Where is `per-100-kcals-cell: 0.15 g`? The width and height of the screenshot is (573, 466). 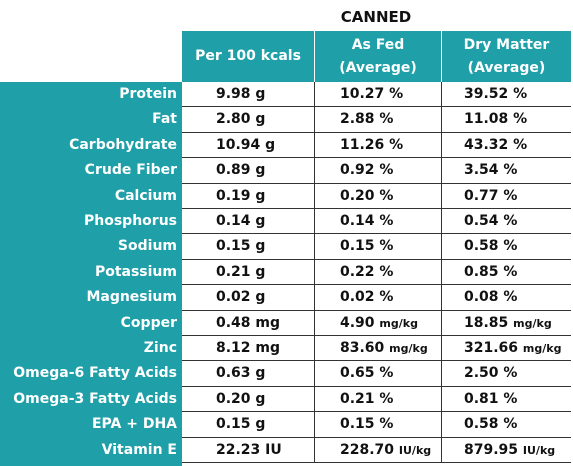
per-100-kcals-cell: 0.15 g is located at coordinates (240, 246).